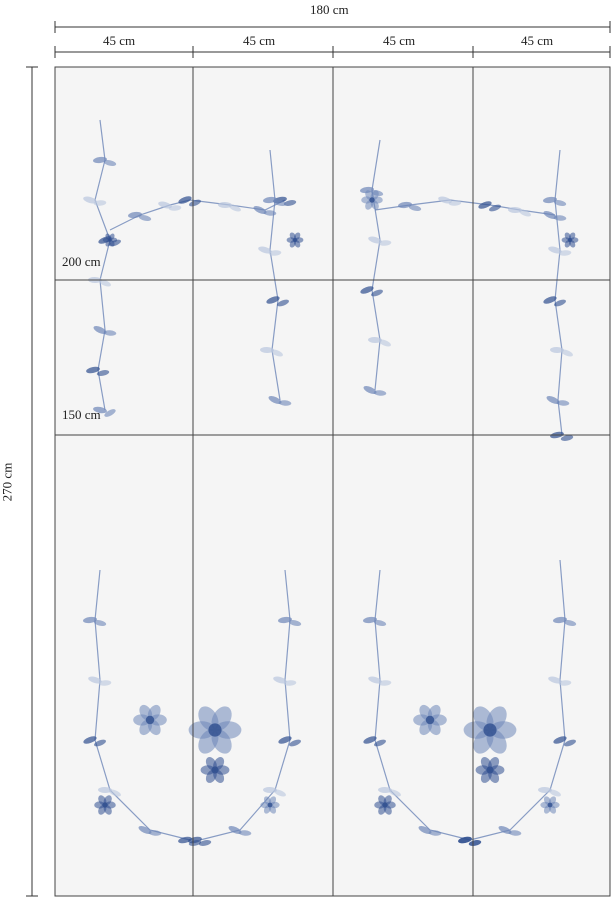 This screenshot has height=900, width=614. What do you see at coordinates (332, 52) in the screenshot?
I see `panel-width-dimensions` at bounding box center [332, 52].